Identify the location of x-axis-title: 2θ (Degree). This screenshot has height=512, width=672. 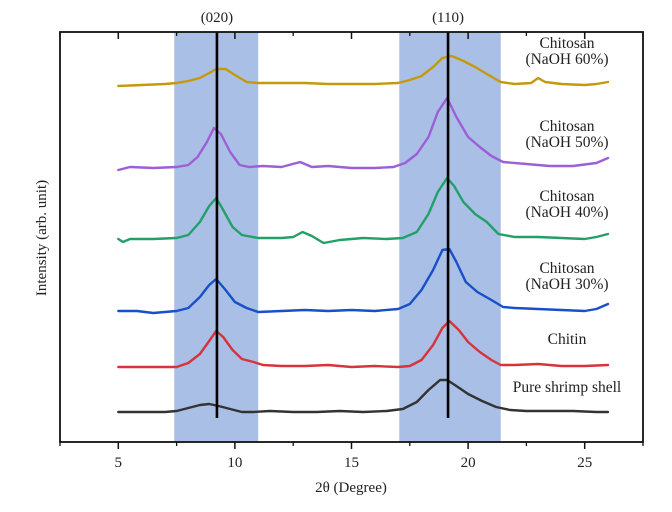
(351, 488).